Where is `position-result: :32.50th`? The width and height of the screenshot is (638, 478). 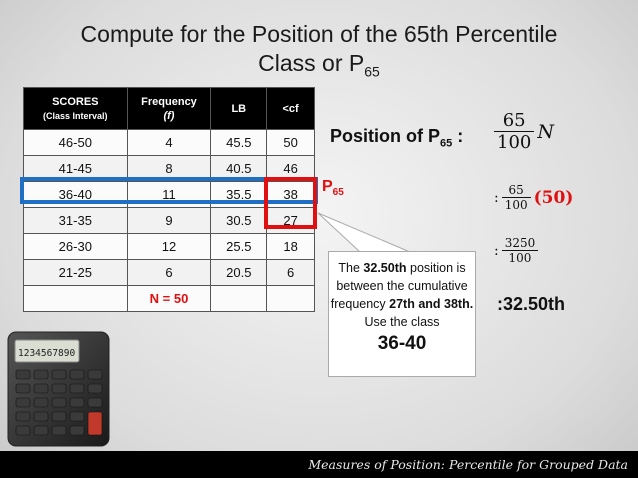
position-result: :32.50th is located at coordinates (531, 304).